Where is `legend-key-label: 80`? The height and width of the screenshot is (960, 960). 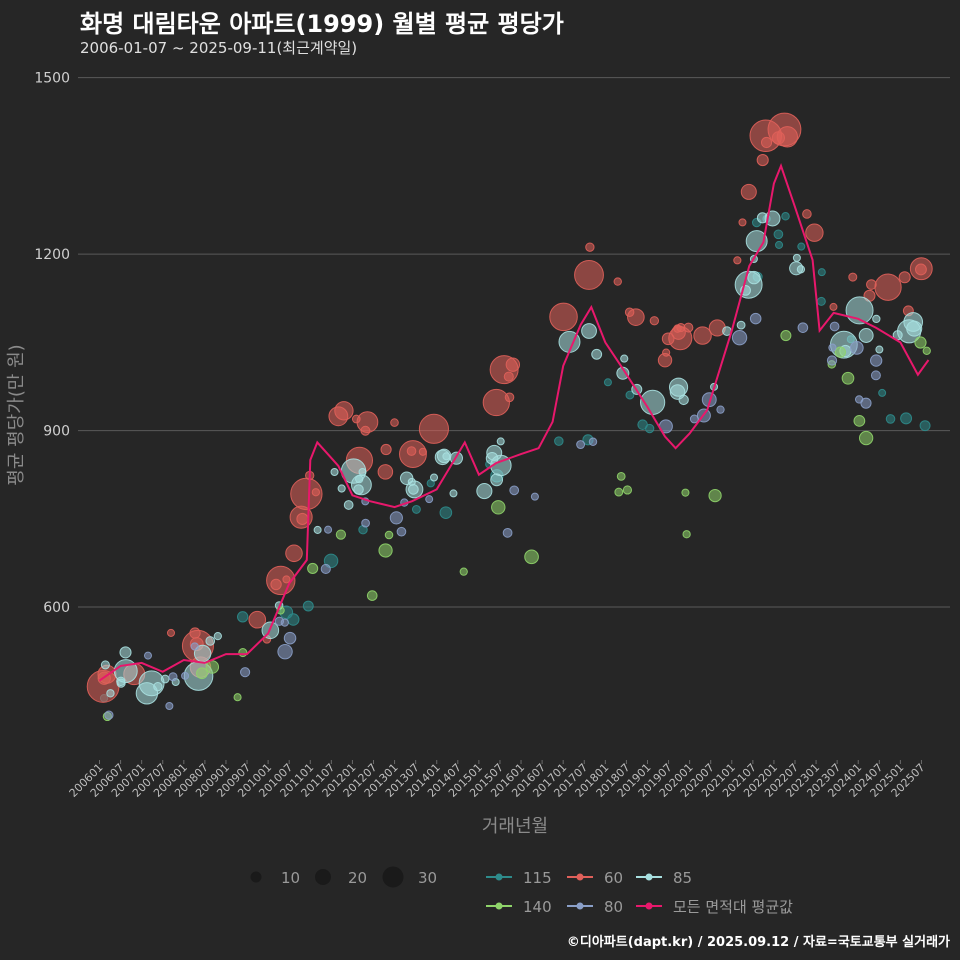
legend-key-label: 80 is located at coordinates (613, 907).